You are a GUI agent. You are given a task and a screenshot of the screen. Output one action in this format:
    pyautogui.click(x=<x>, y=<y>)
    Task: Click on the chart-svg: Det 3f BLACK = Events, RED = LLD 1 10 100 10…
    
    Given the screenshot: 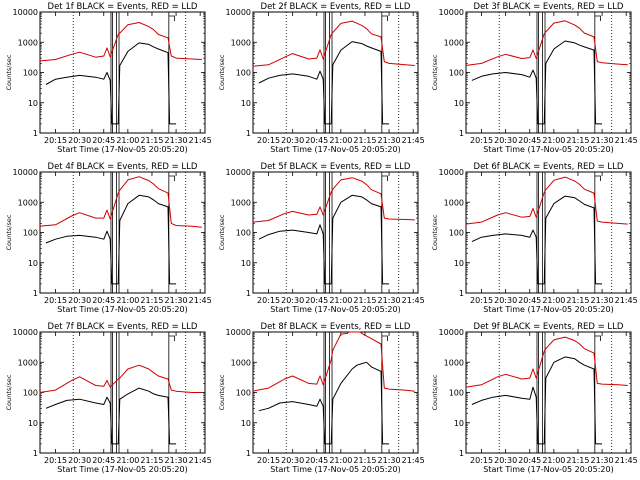 What is the action you would take?
    pyautogui.click(x=534, y=78)
    